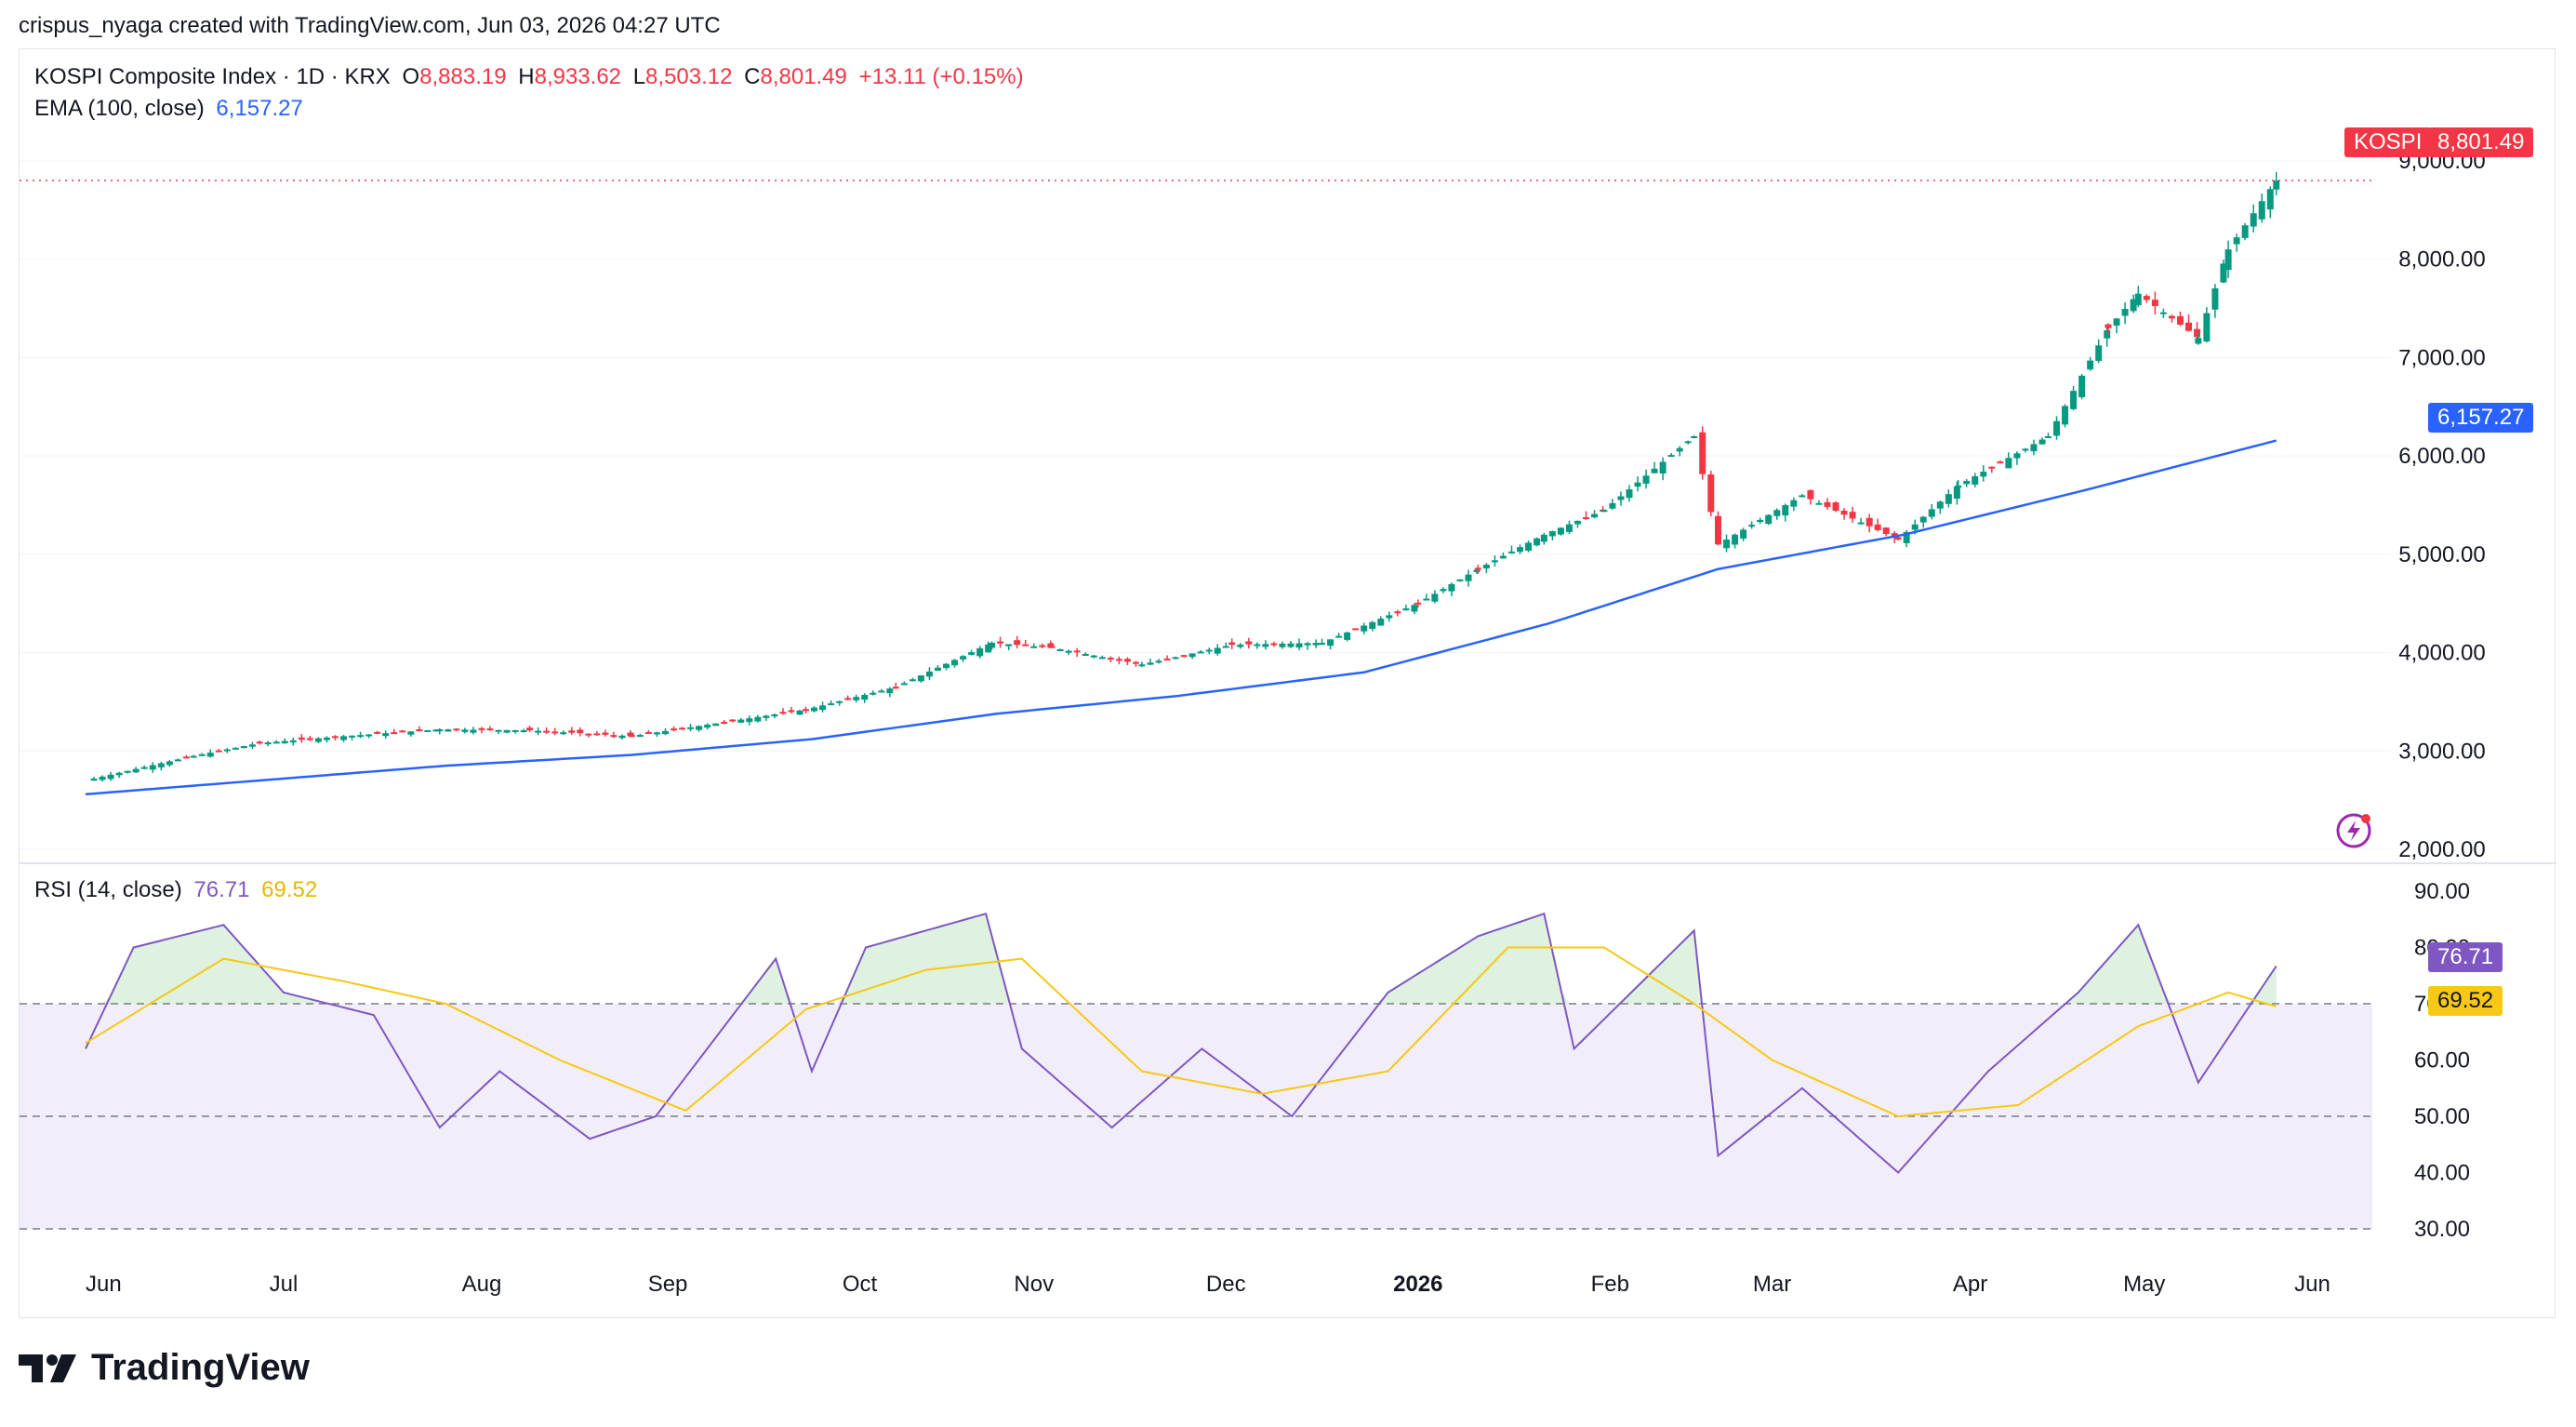 The image size is (2576, 1427). Describe the element at coordinates (212, 76) in the screenshot. I see `symbol-label: KOSPI Composite Index · 1D · KRX` at that location.